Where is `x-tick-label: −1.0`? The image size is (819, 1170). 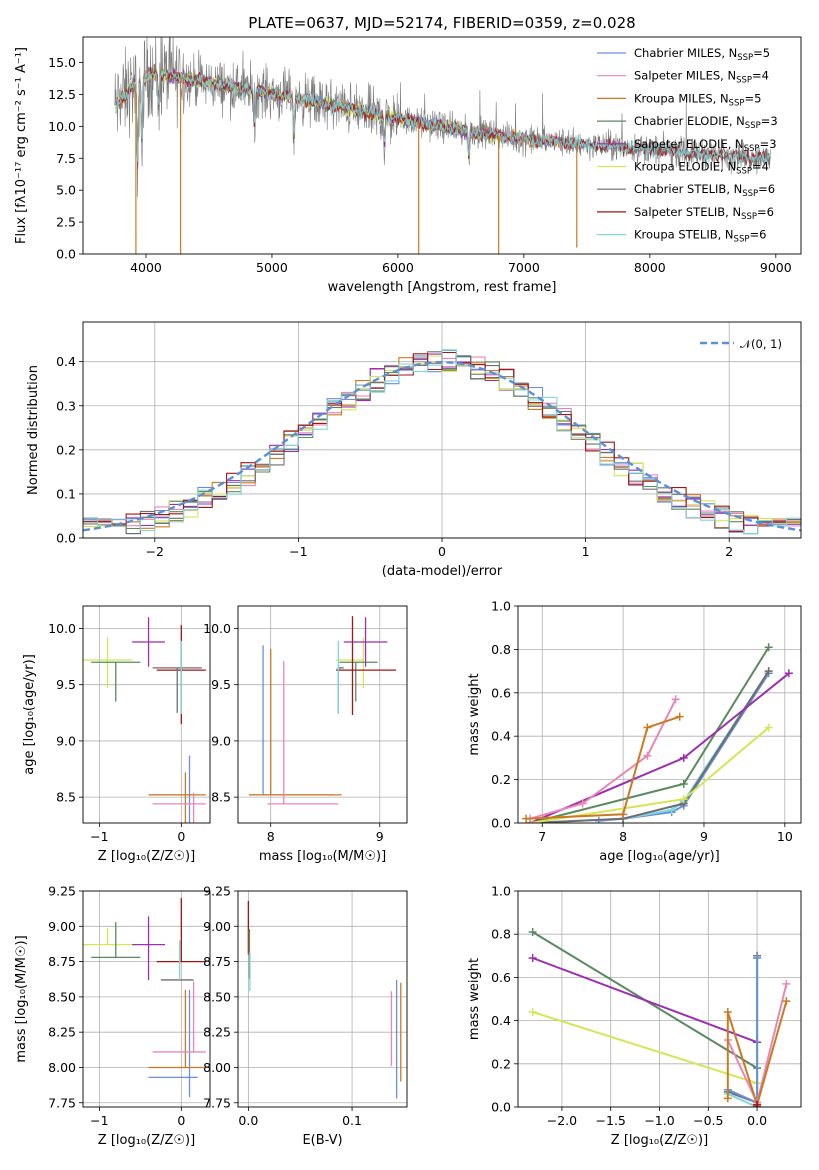
x-tick-label: −1.0 is located at coordinates (659, 1120).